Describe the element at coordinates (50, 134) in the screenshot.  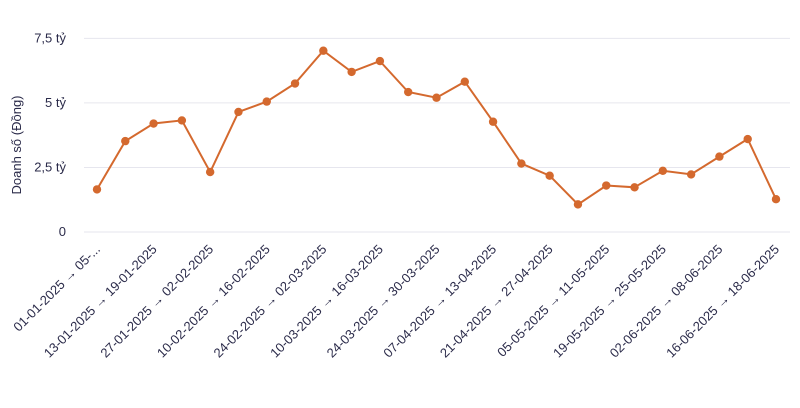
I see `y-axis-ticks: 0 2,5 tỷ 5 tỷ 7,5 tỷ` at that location.